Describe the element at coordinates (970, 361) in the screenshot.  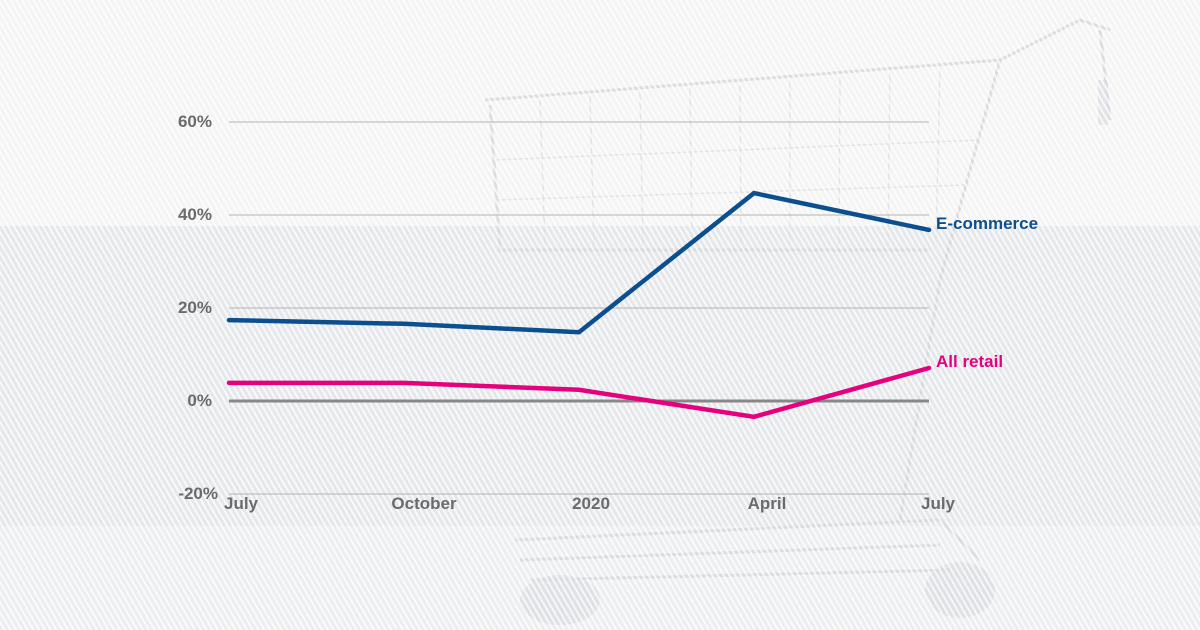
I see `all-retail-series-label: All retail` at that location.